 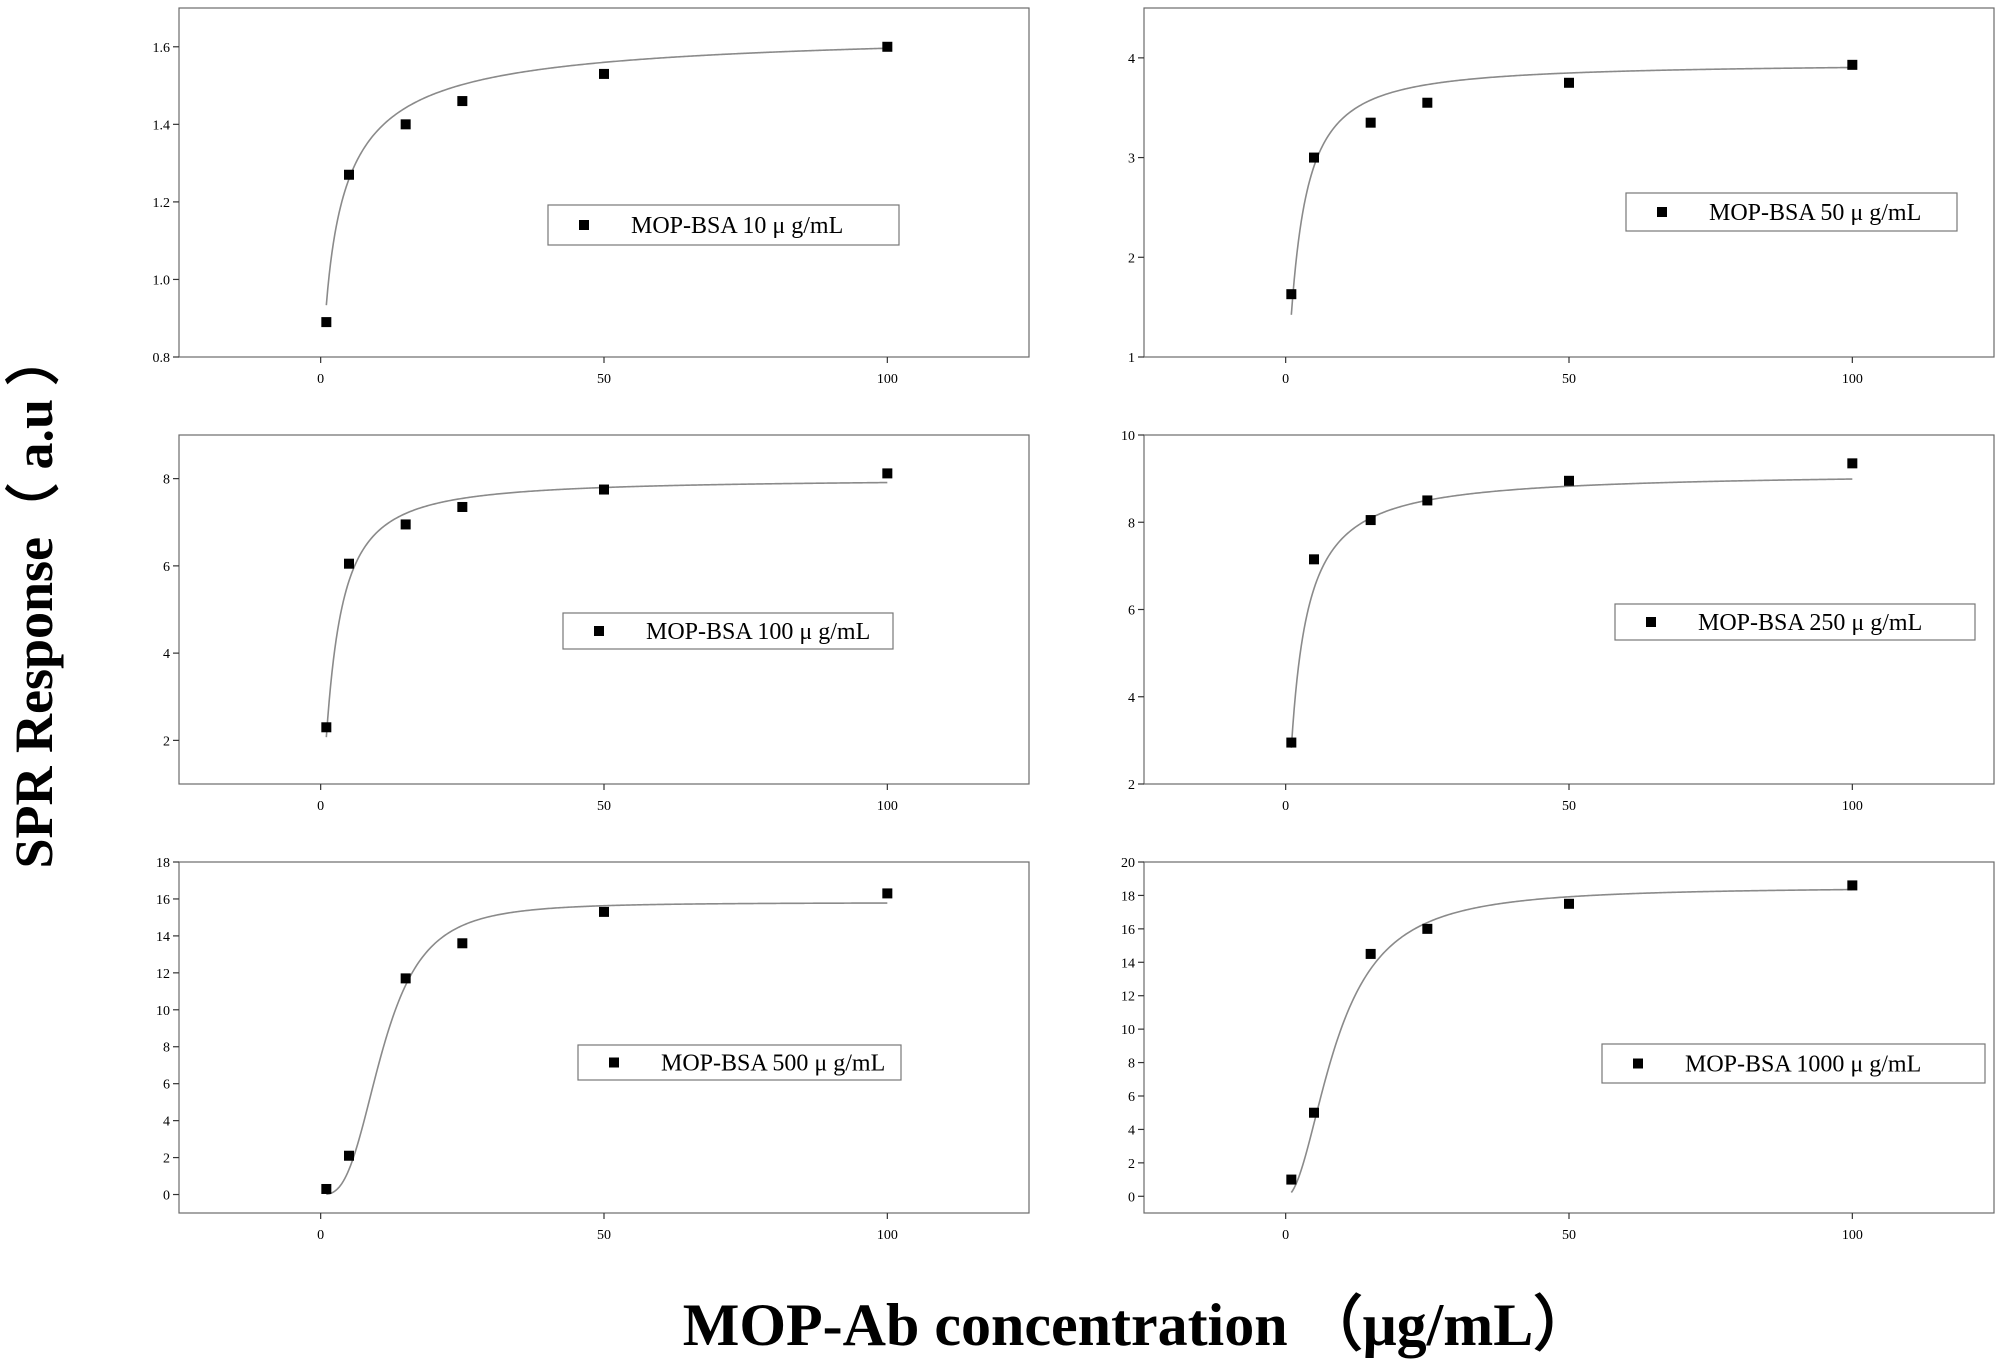 I want to click on y-tick-label: 1, so click(x=1131, y=358).